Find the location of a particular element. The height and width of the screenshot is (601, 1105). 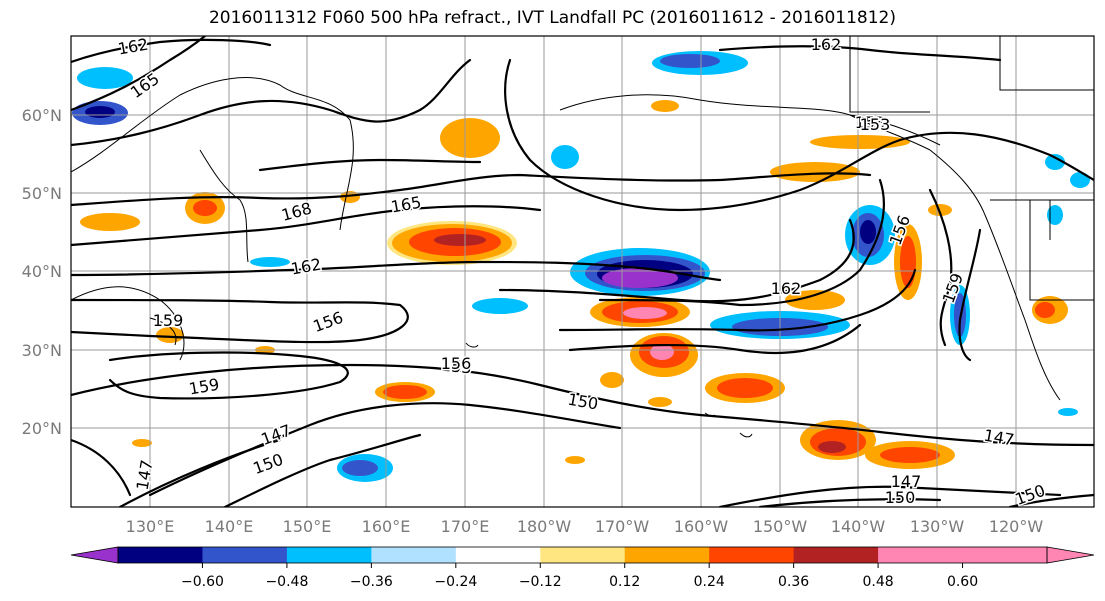

lat-label: 20°N is located at coordinates (42, 428).